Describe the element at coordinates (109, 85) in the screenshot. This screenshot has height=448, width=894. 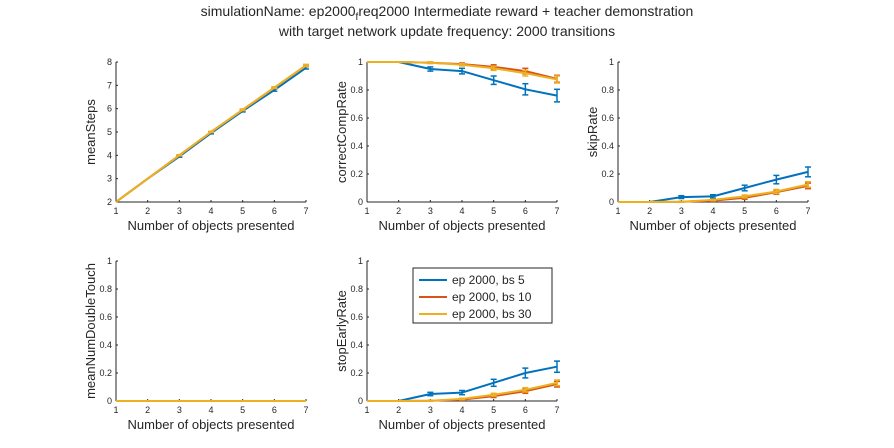
I see `y-tick-label: 7` at that location.